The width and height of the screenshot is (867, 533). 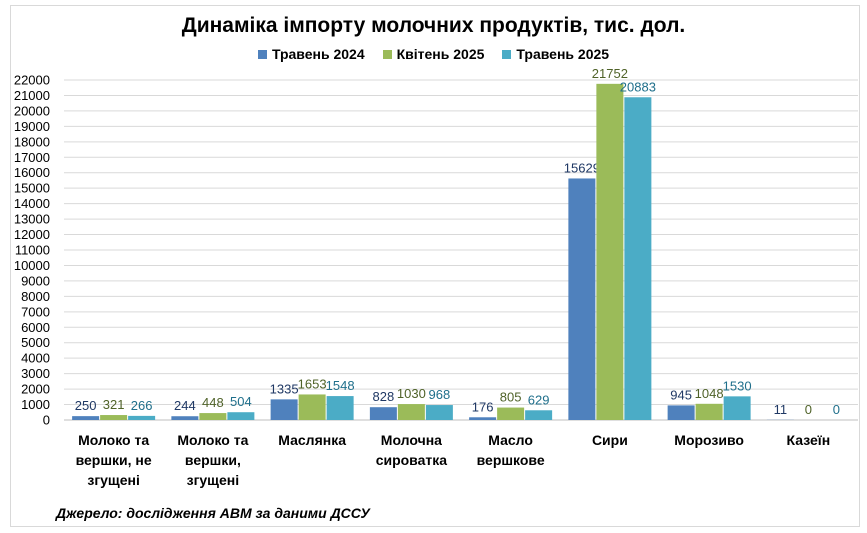 I want to click on y-tick-label: 3000, so click(x=35, y=373).